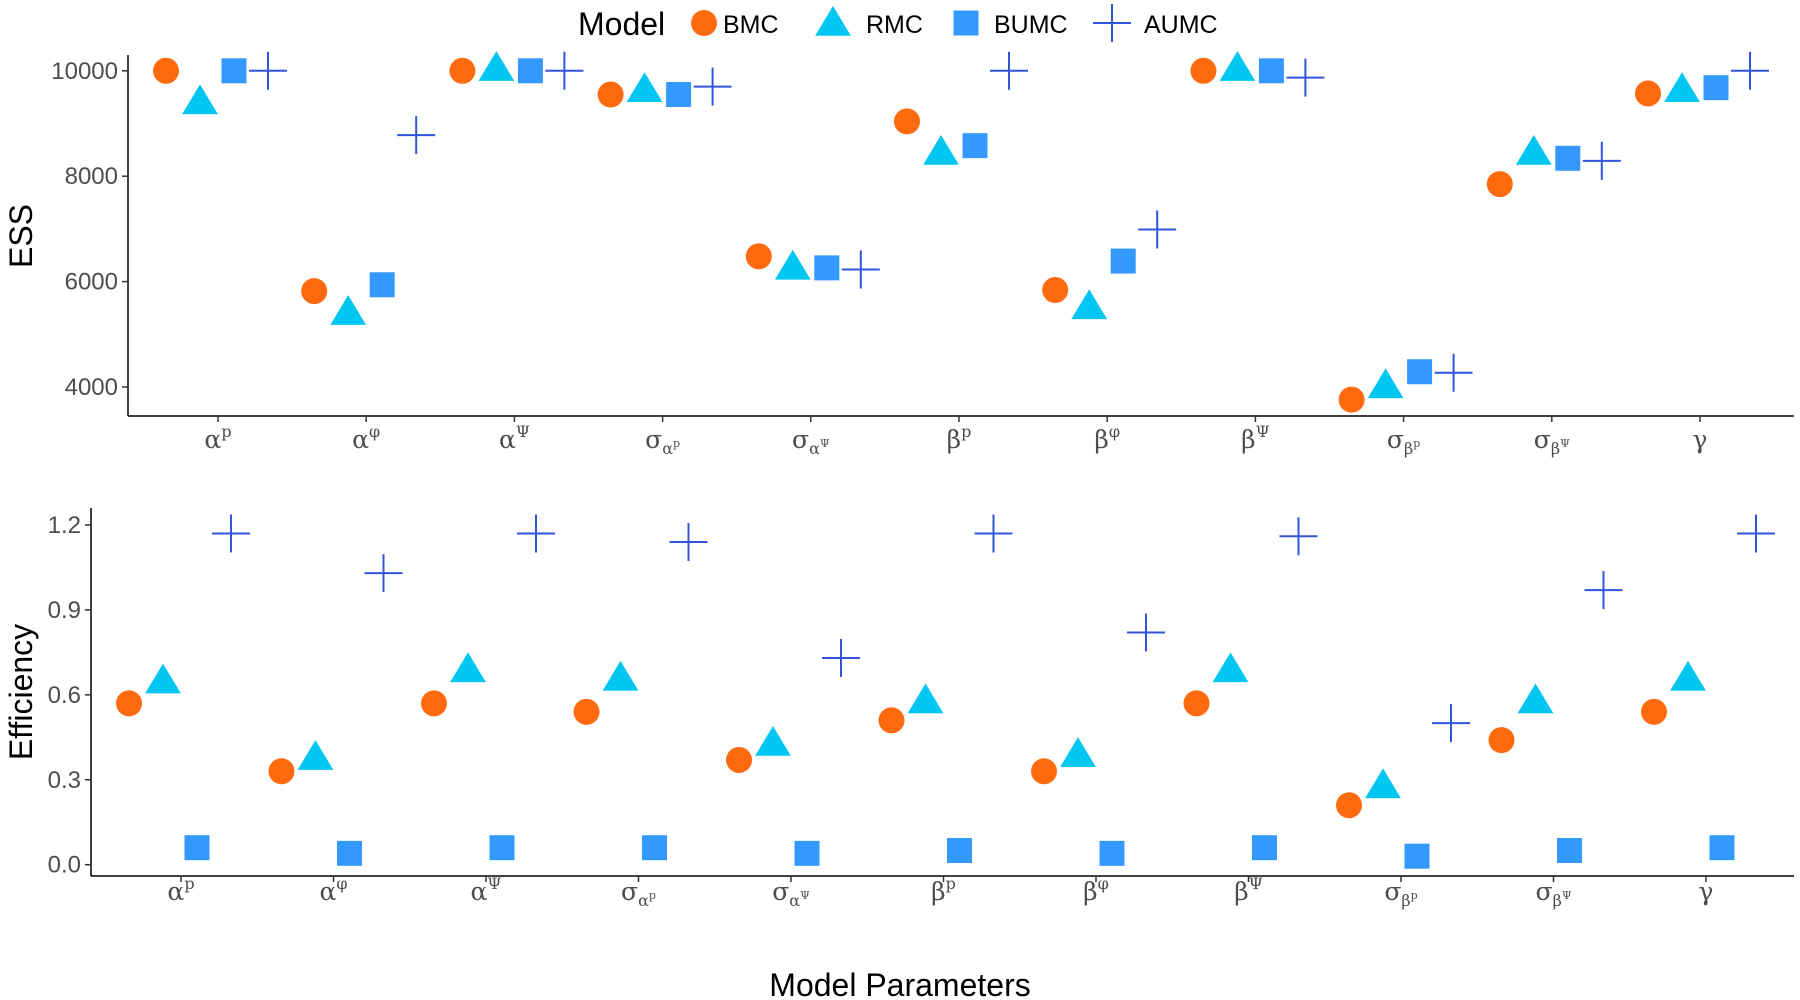 The width and height of the screenshot is (1800, 1000). What do you see at coordinates (811, 441) in the screenshot?
I see `x-tick-label: σαΨ` at bounding box center [811, 441].